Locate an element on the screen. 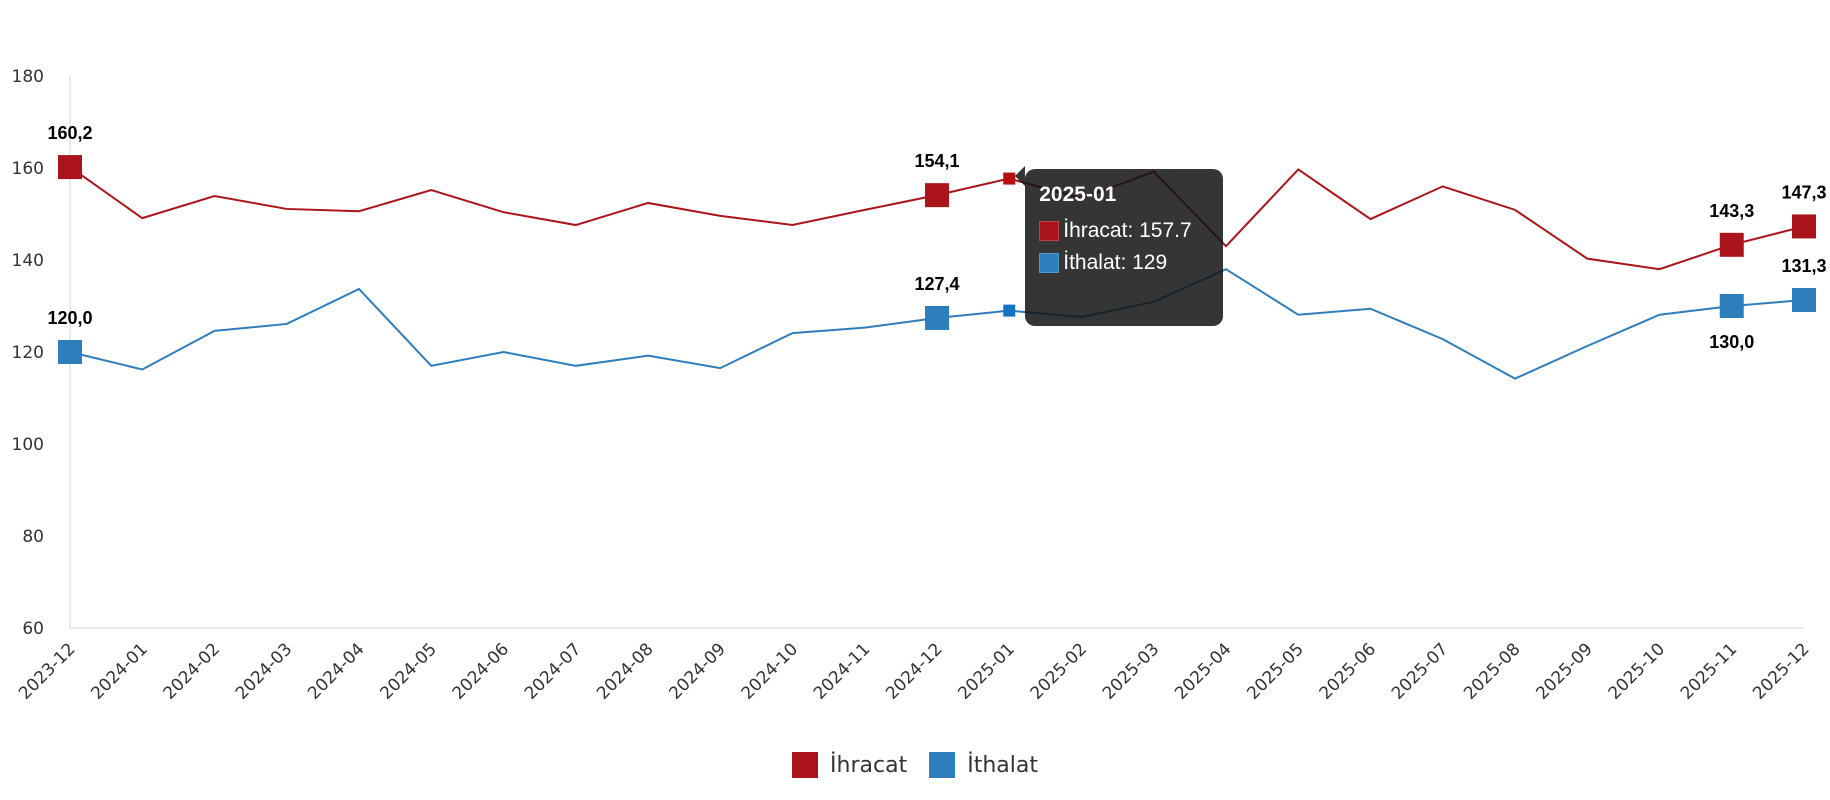  x-tick-label: 2025-05 is located at coordinates (1275, 671).